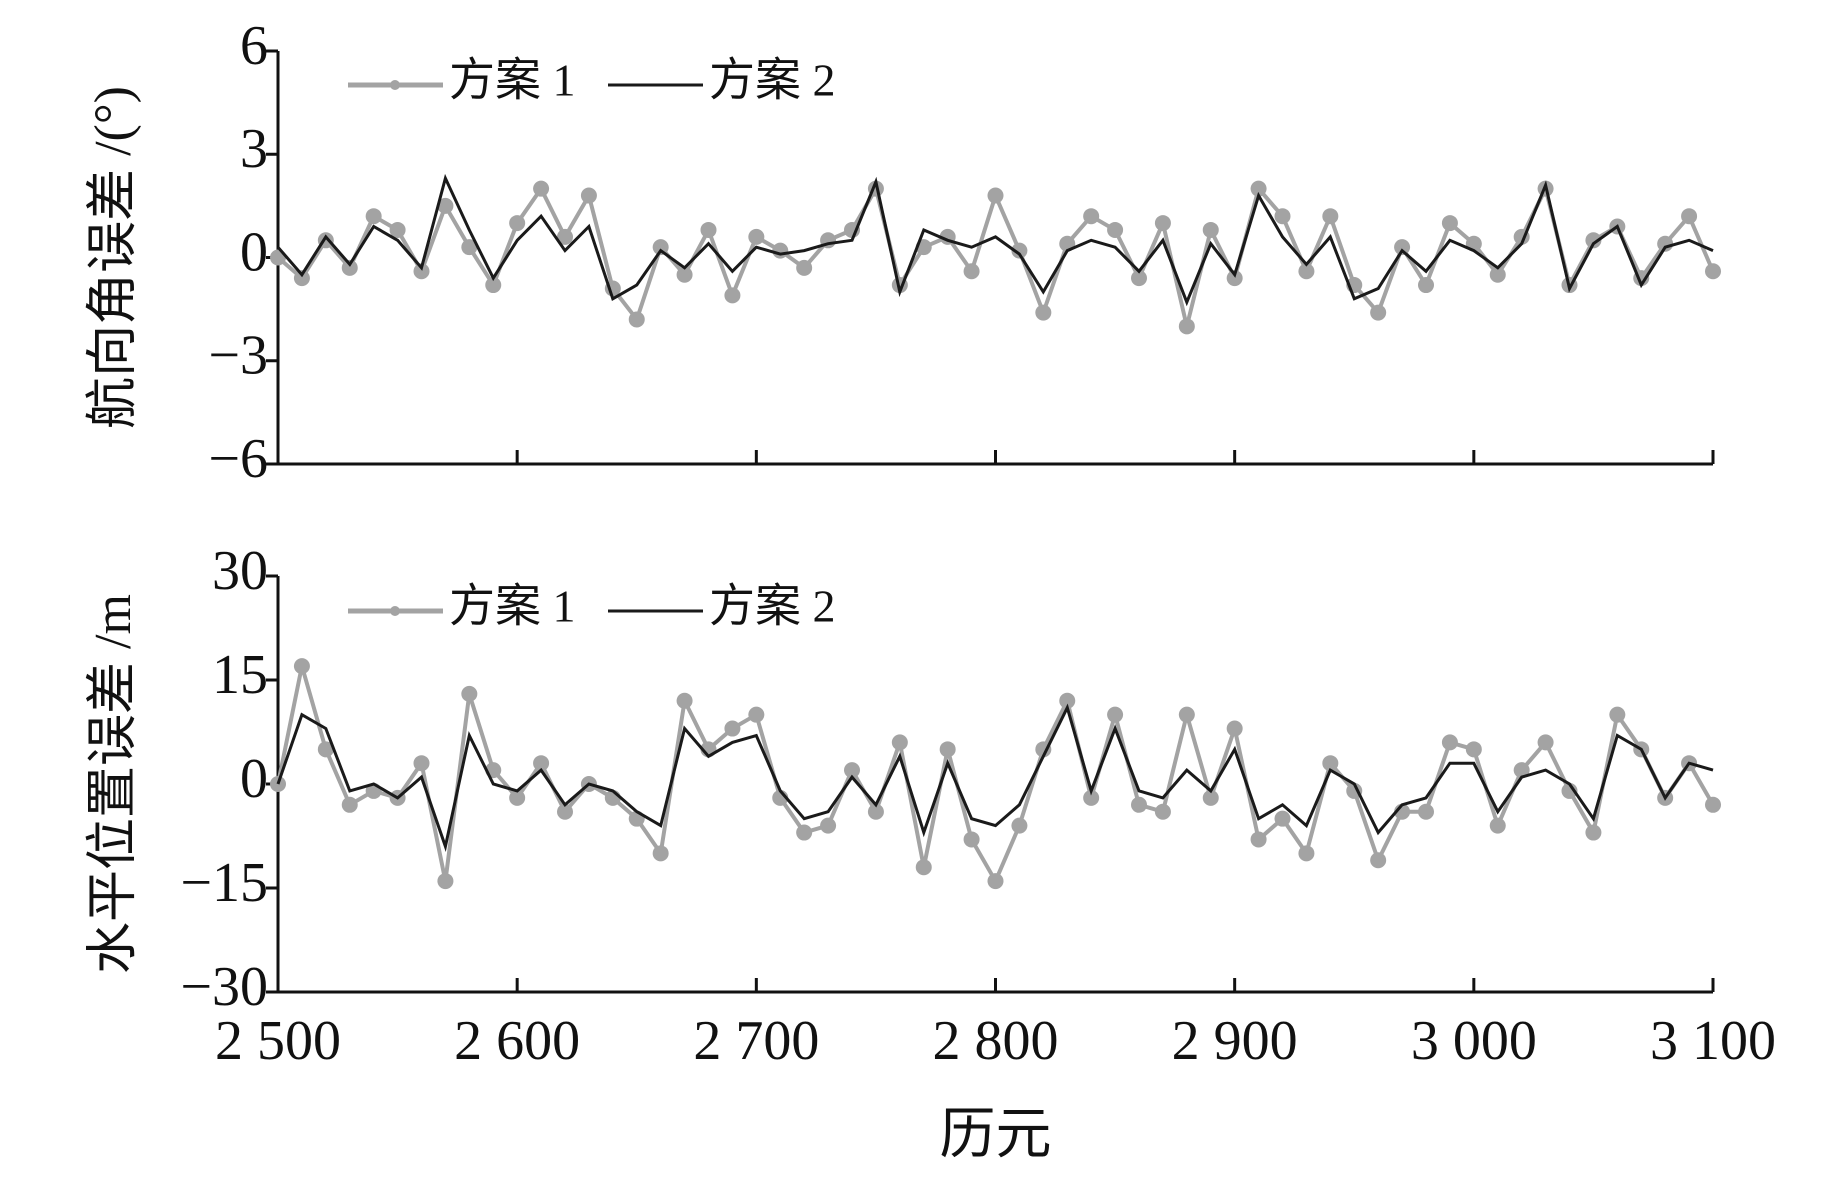 The width and height of the screenshot is (1843, 1181). I want to click on y-tick-label: 30, so click(240, 571).